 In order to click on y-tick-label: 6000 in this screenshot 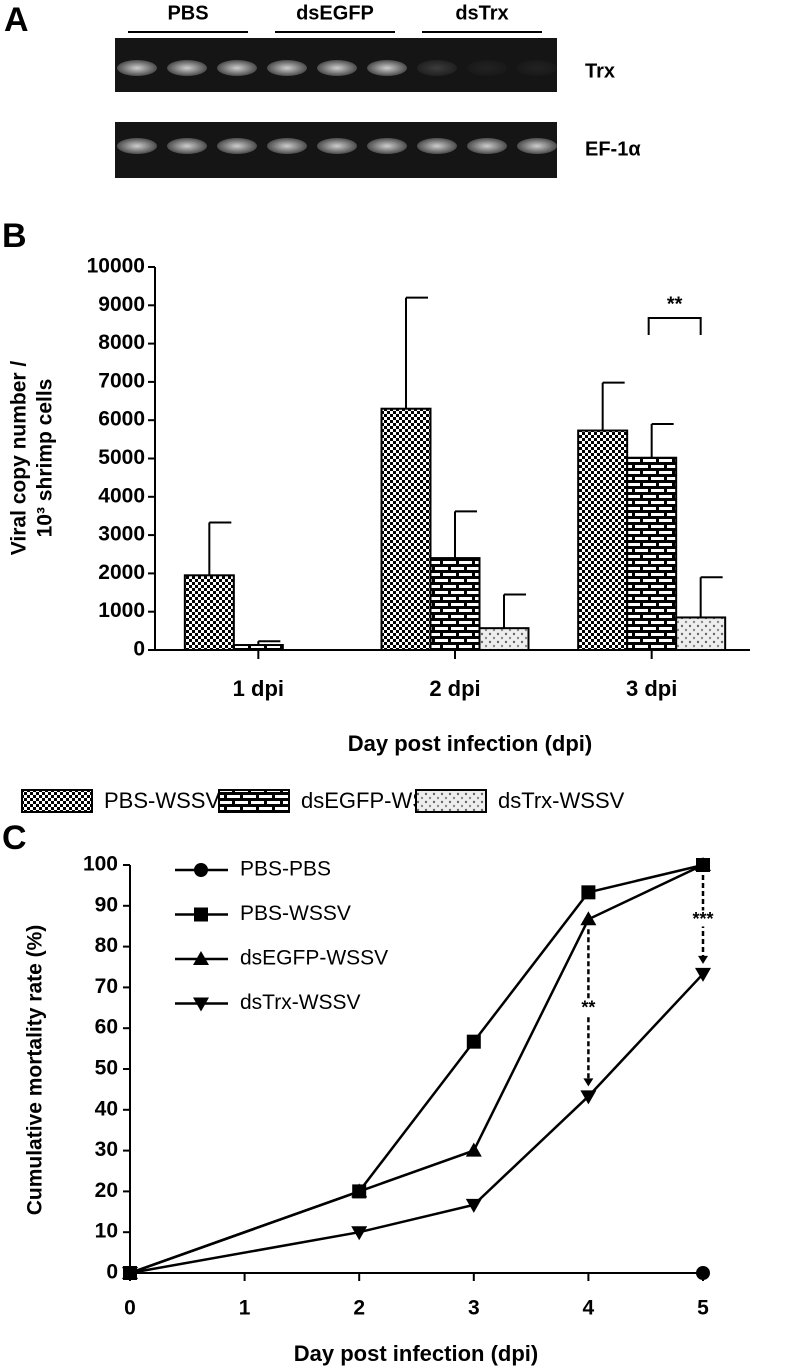, I will do `click(121, 419)`.